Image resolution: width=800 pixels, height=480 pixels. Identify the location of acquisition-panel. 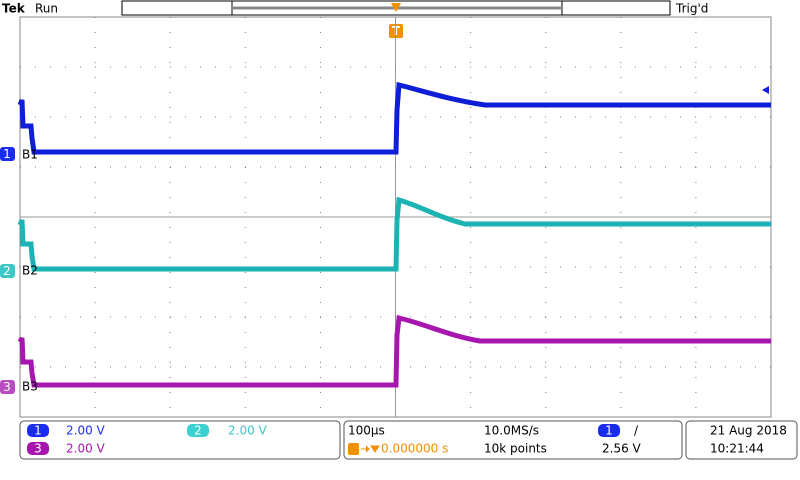
(513, 440).